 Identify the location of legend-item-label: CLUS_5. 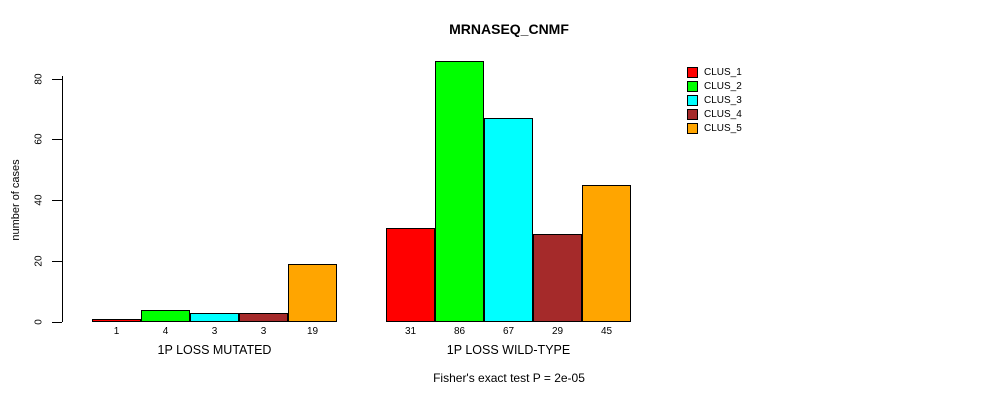
(723, 128).